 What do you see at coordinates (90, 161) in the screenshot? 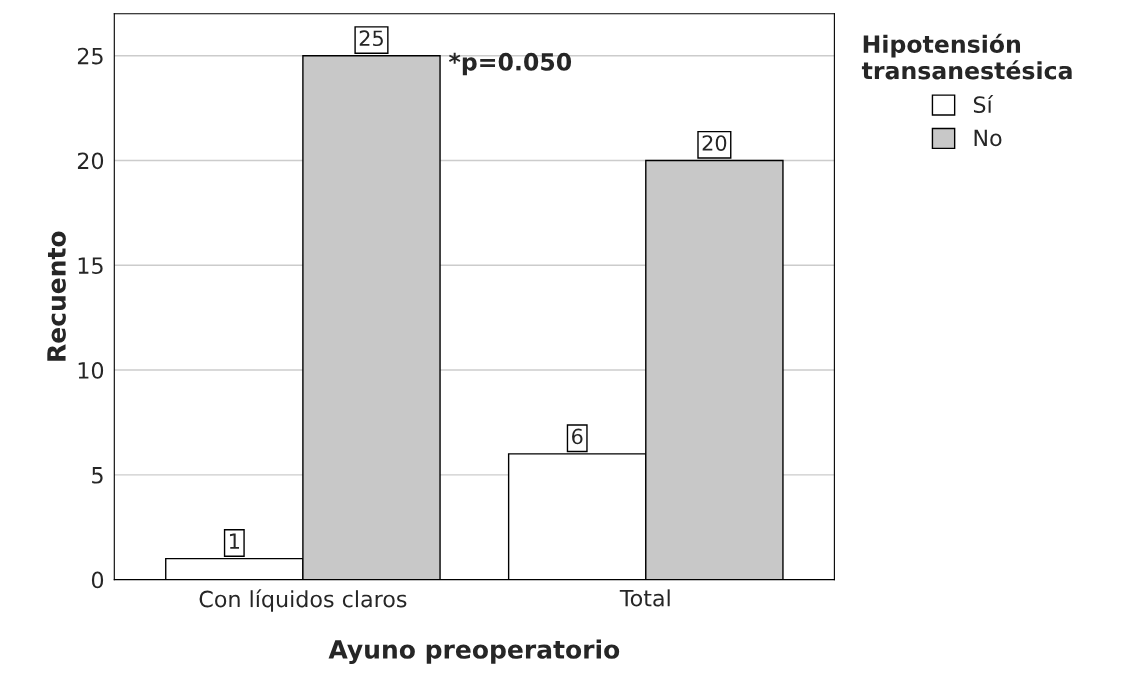
I see `y-tick-label: 20` at bounding box center [90, 161].